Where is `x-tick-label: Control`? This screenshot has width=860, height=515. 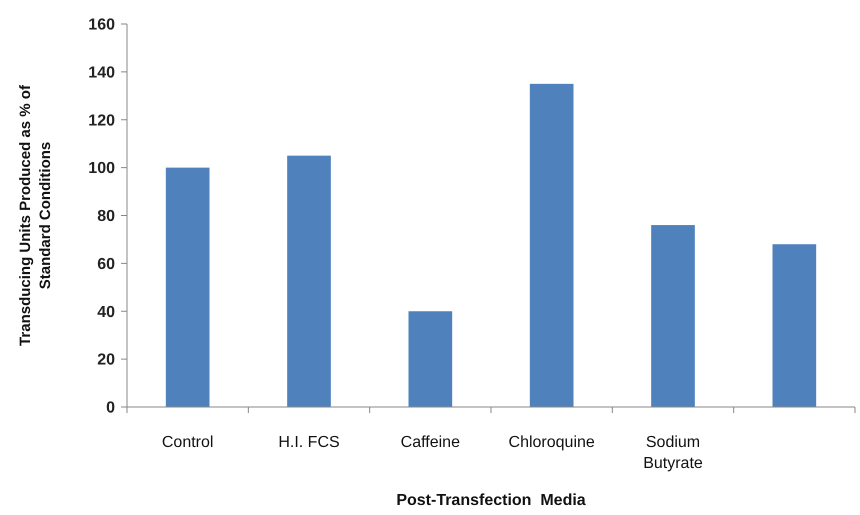
x-tick-label: Control is located at coordinates (188, 442).